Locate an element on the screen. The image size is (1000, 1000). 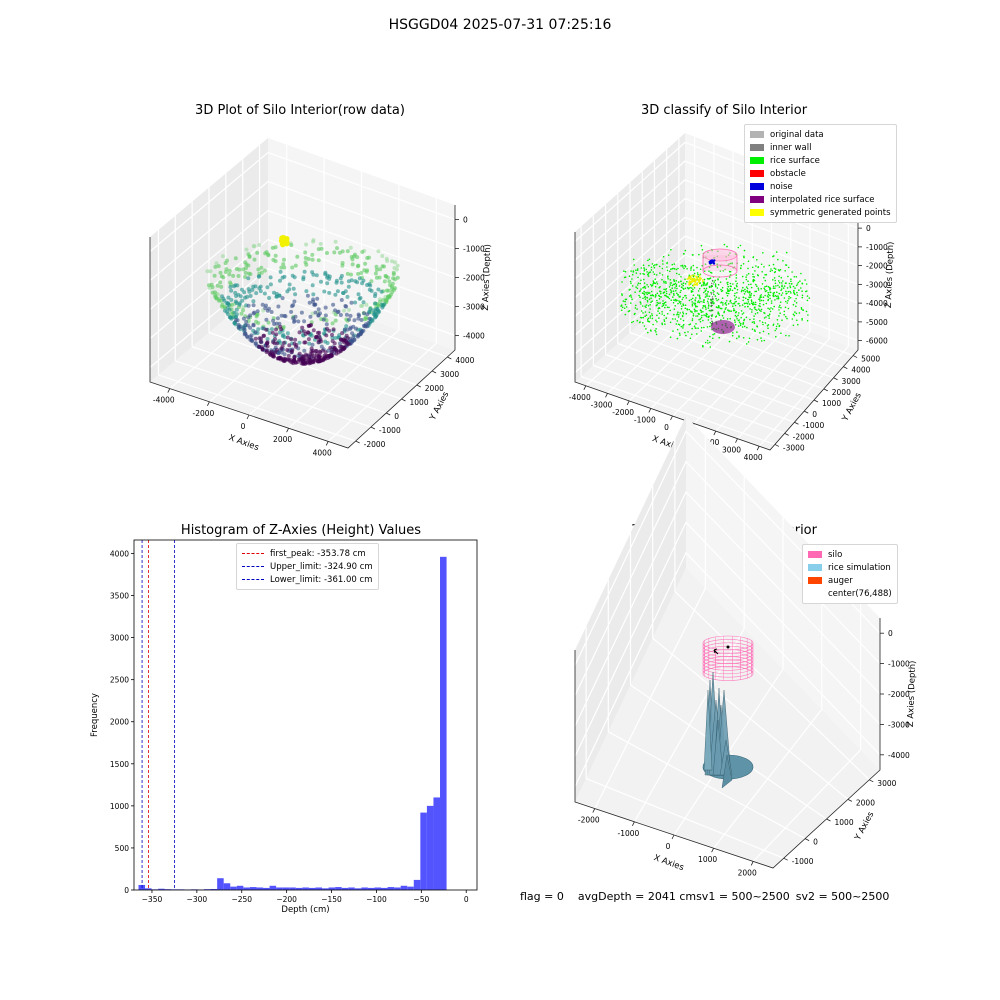
y-tick-label: 4000 is located at coordinates (464, 360).